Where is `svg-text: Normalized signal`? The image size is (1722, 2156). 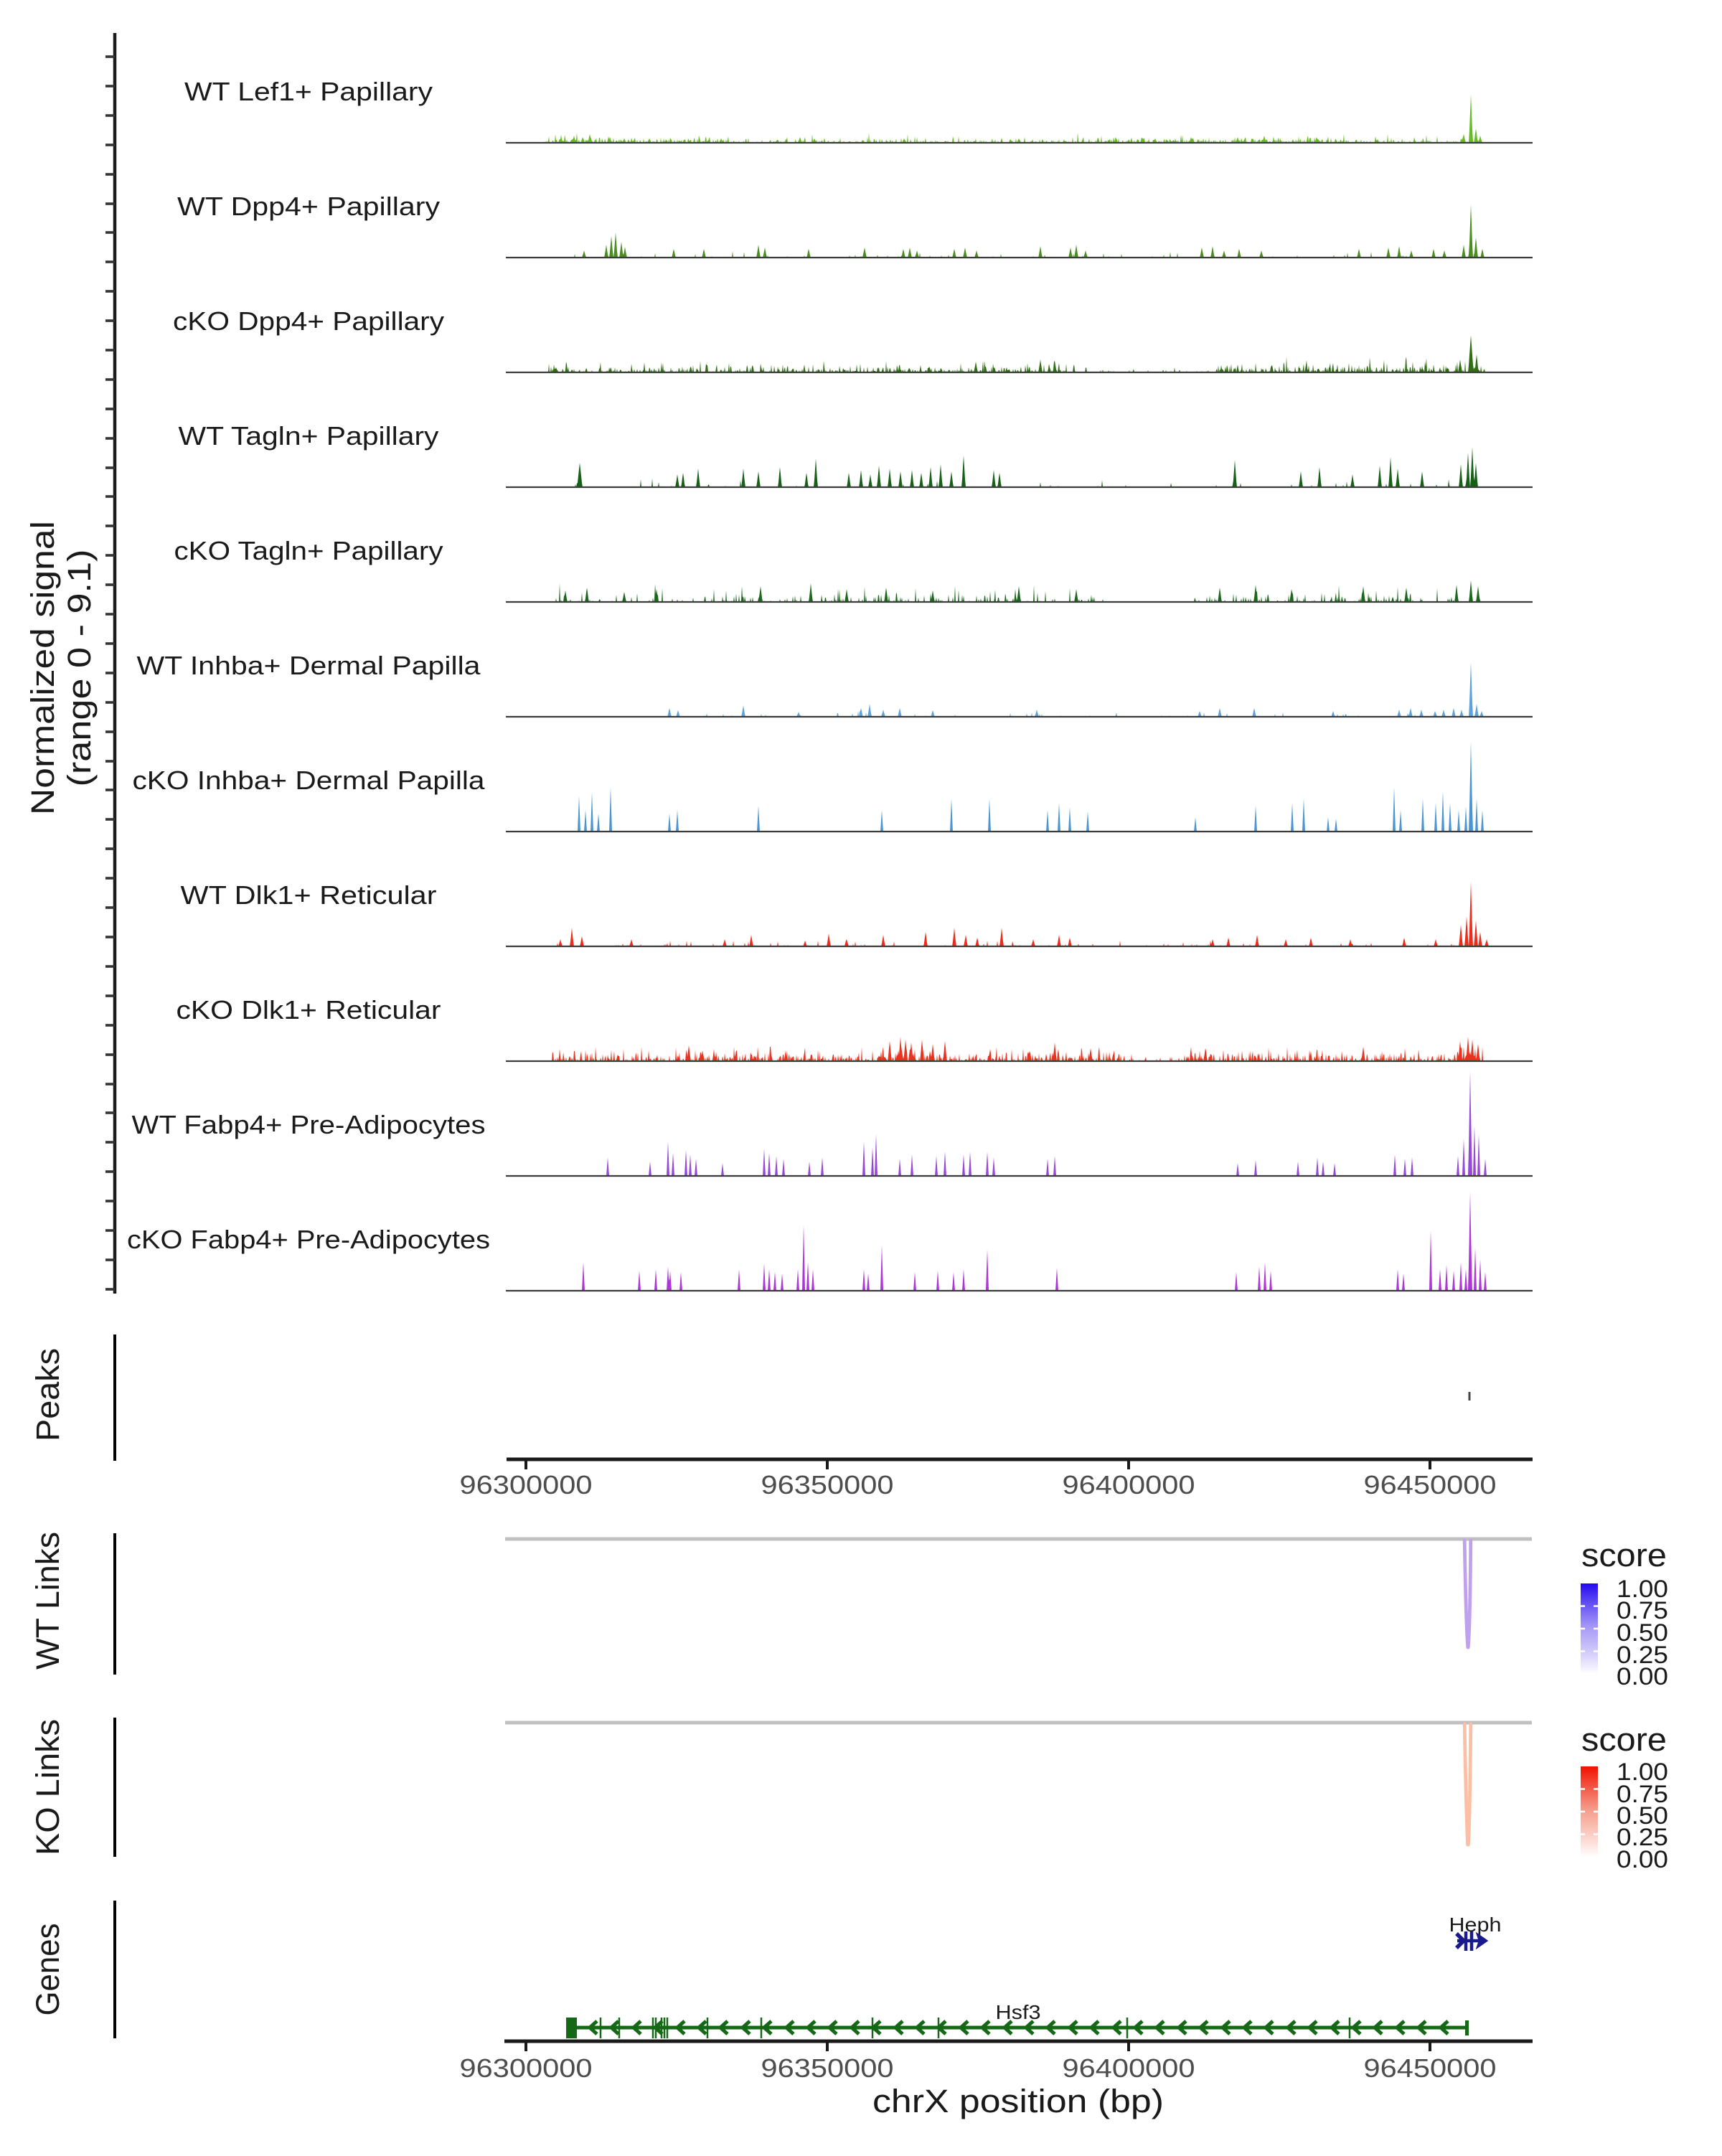 svg-text: Normalized signal is located at coordinates (42, 668).